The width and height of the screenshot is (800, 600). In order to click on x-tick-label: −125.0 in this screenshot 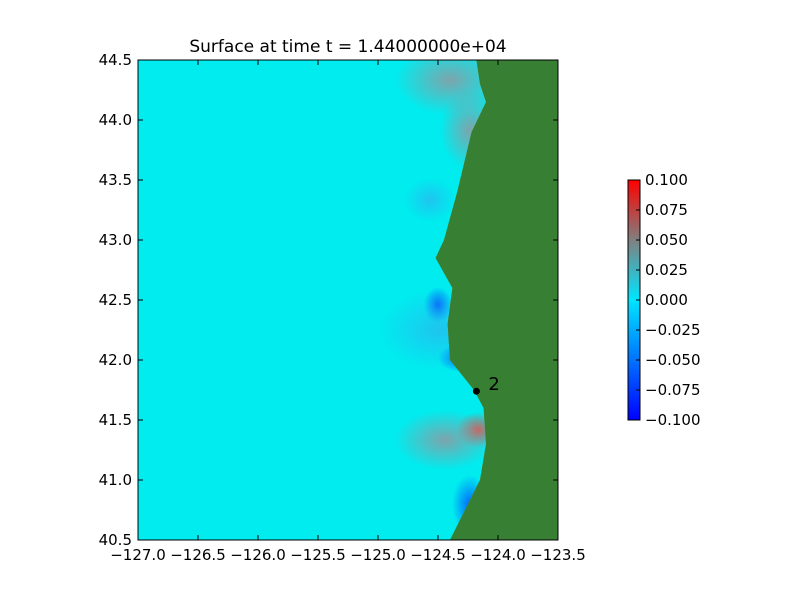, I will do `click(378, 555)`.